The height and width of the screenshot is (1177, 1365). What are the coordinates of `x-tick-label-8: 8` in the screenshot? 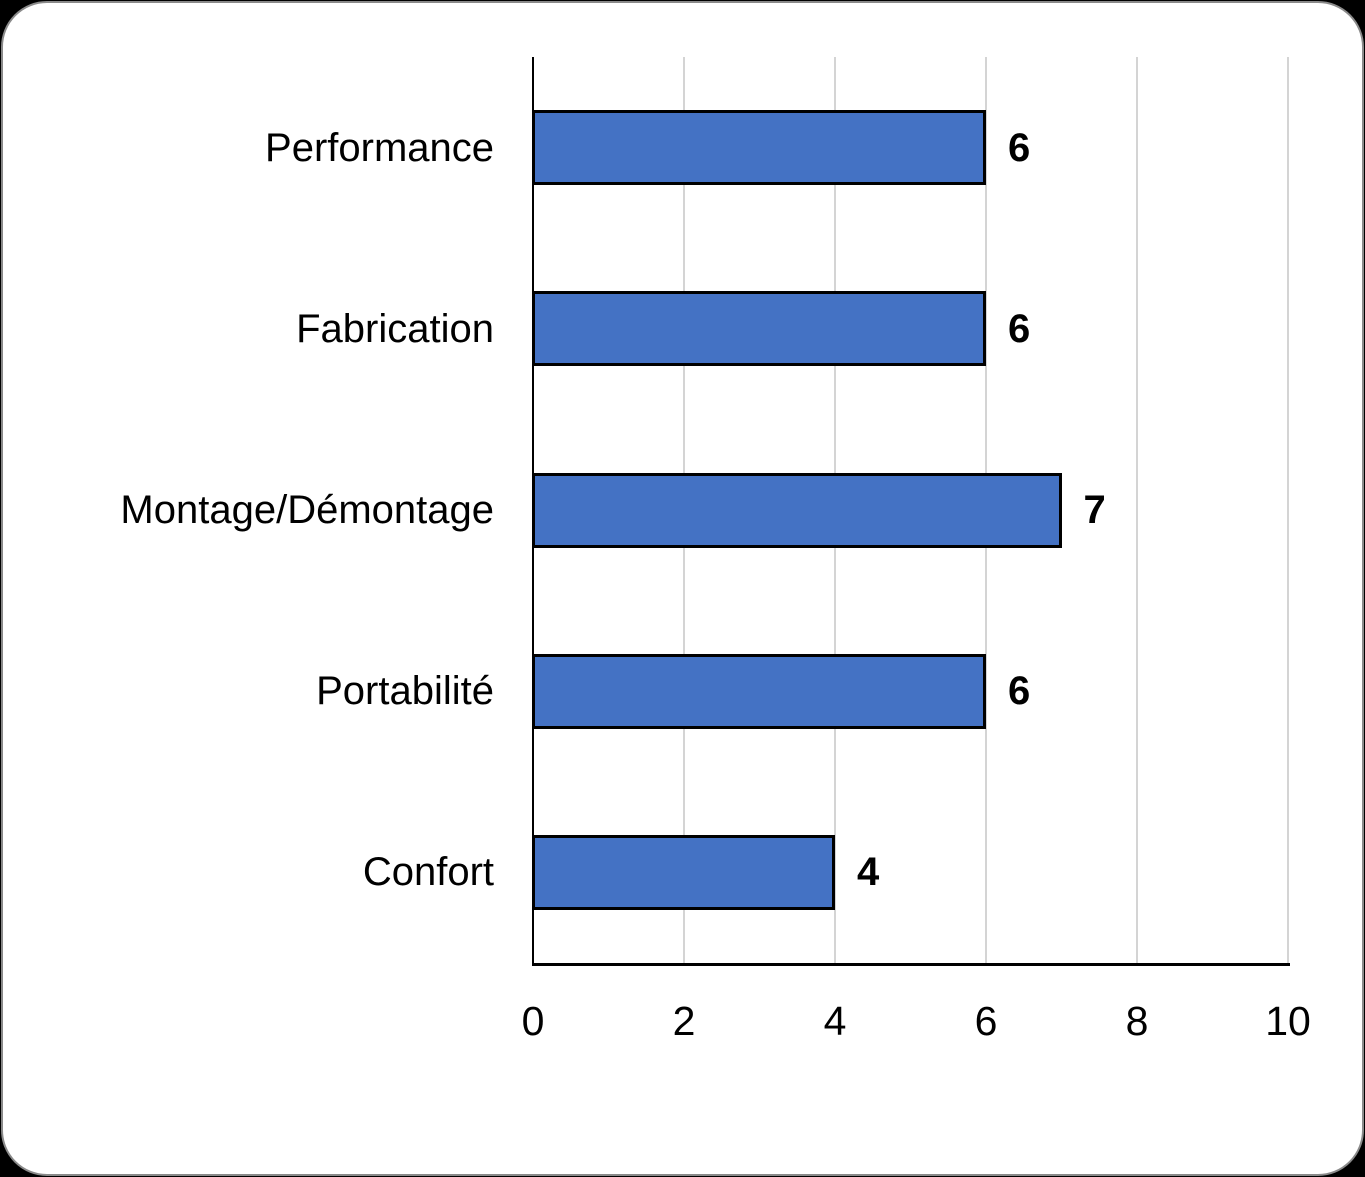 It's located at (1137, 1021).